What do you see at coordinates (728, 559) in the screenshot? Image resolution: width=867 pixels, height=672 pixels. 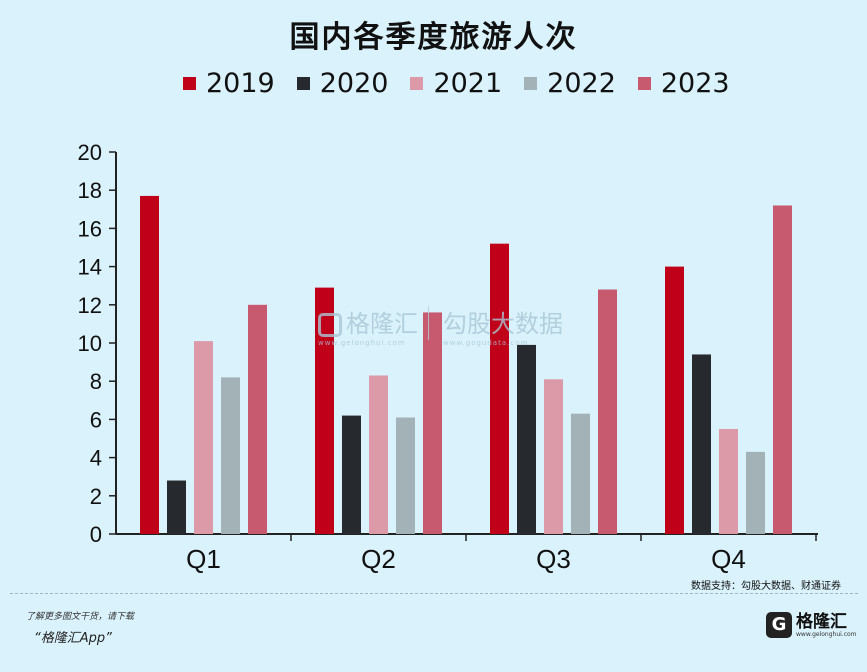 I see `x-tick-label: Q4` at bounding box center [728, 559].